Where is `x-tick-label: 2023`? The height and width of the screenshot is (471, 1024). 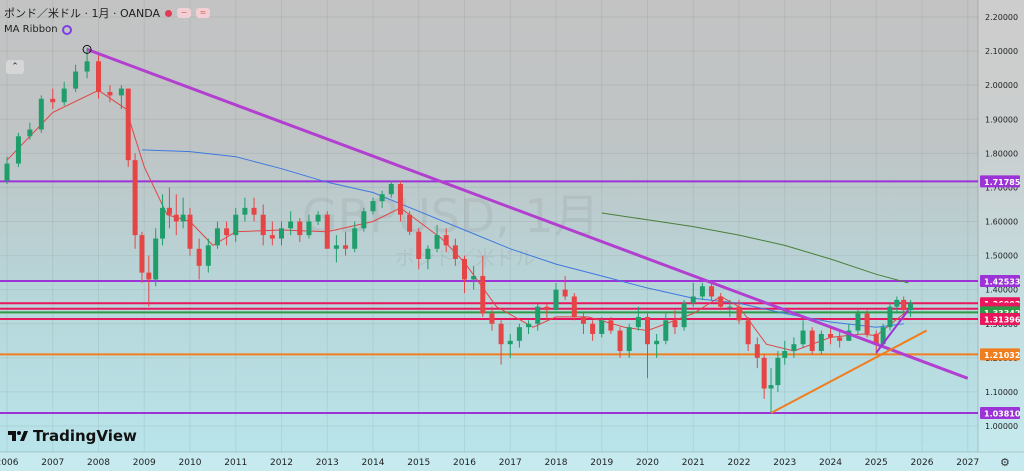 x-tick-label: 2023 is located at coordinates (784, 463).